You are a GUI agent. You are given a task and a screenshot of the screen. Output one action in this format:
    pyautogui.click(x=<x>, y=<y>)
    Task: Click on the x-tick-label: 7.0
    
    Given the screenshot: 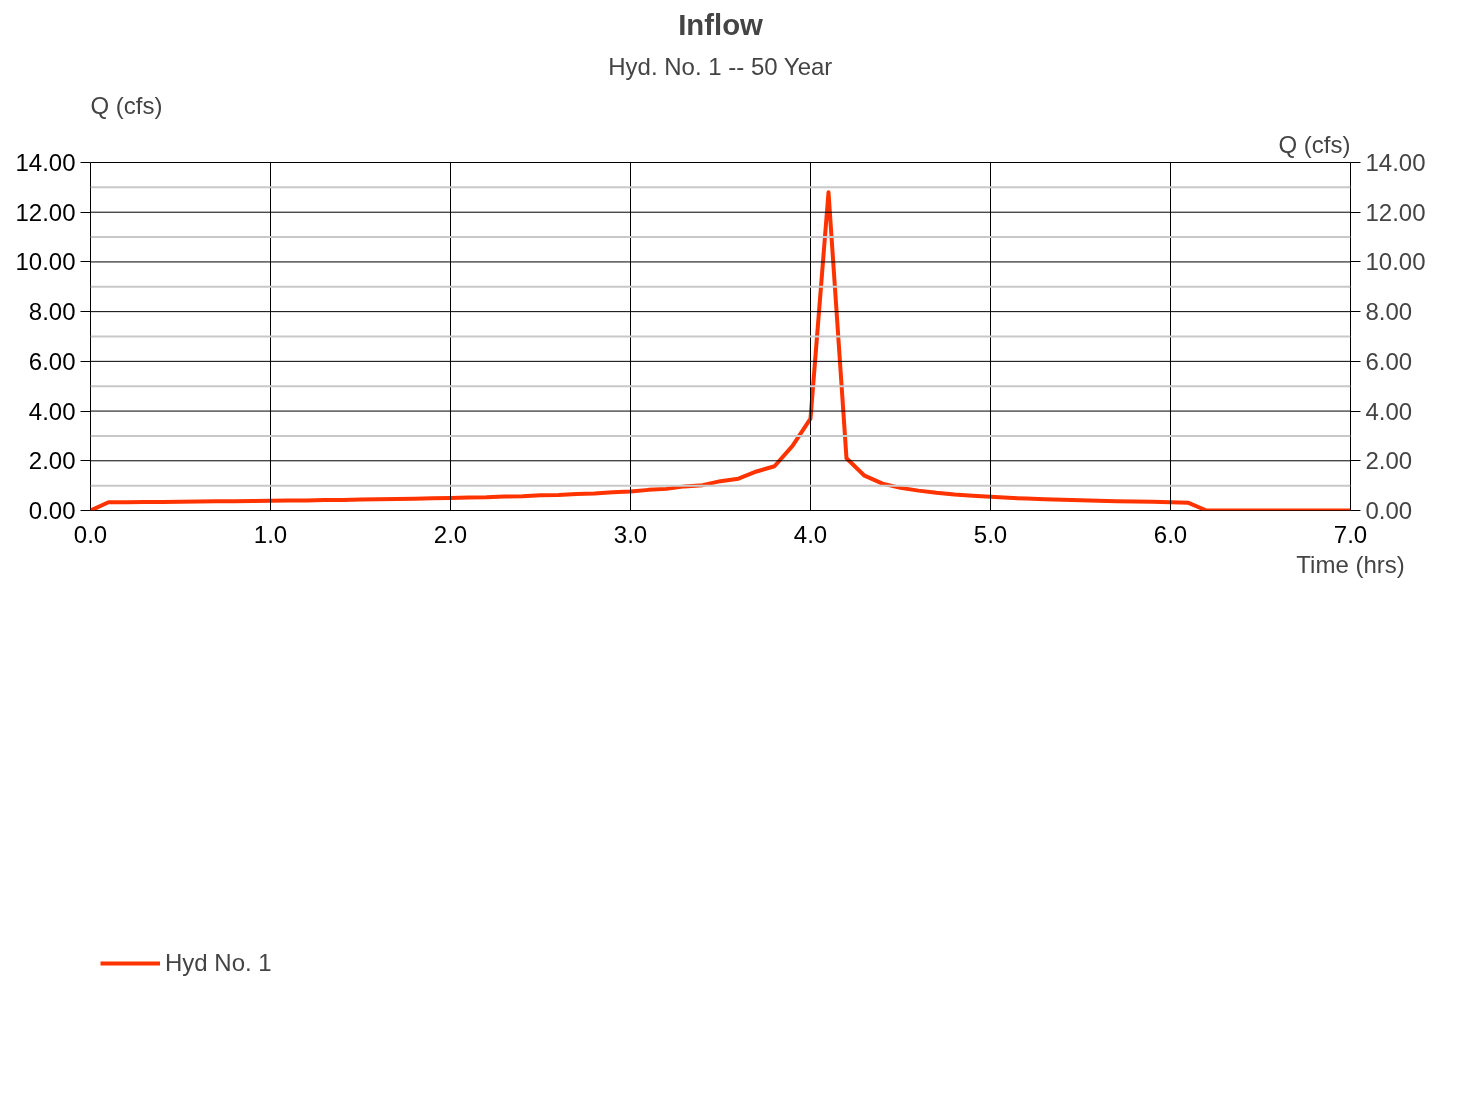 What is the action you would take?
    pyautogui.click(x=1350, y=534)
    